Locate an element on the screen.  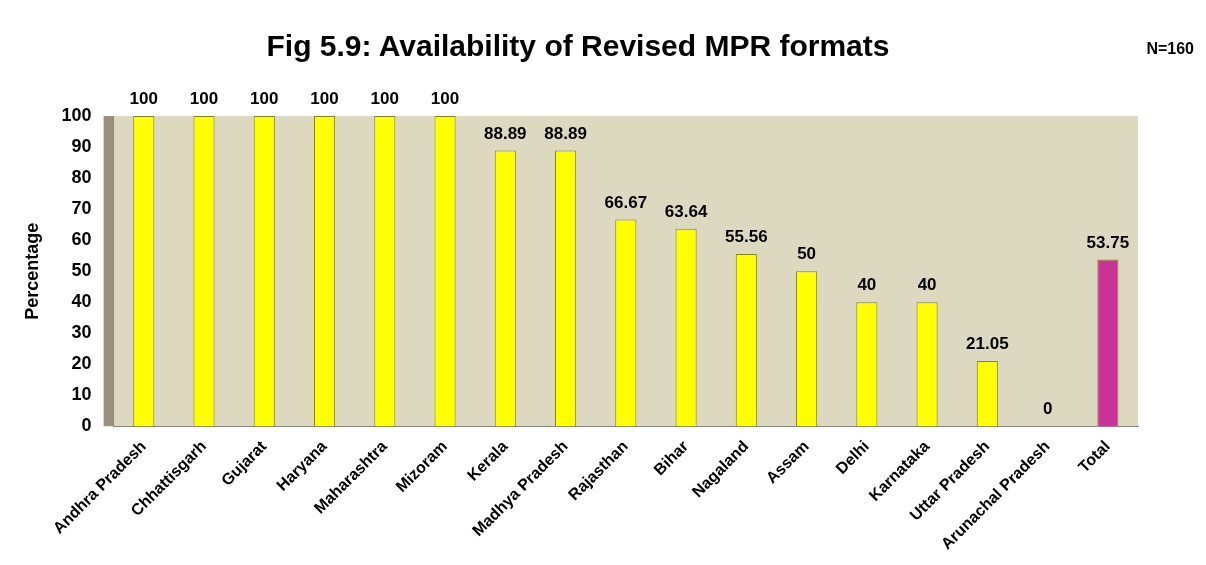
data-label: 21.05 is located at coordinates (987, 344).